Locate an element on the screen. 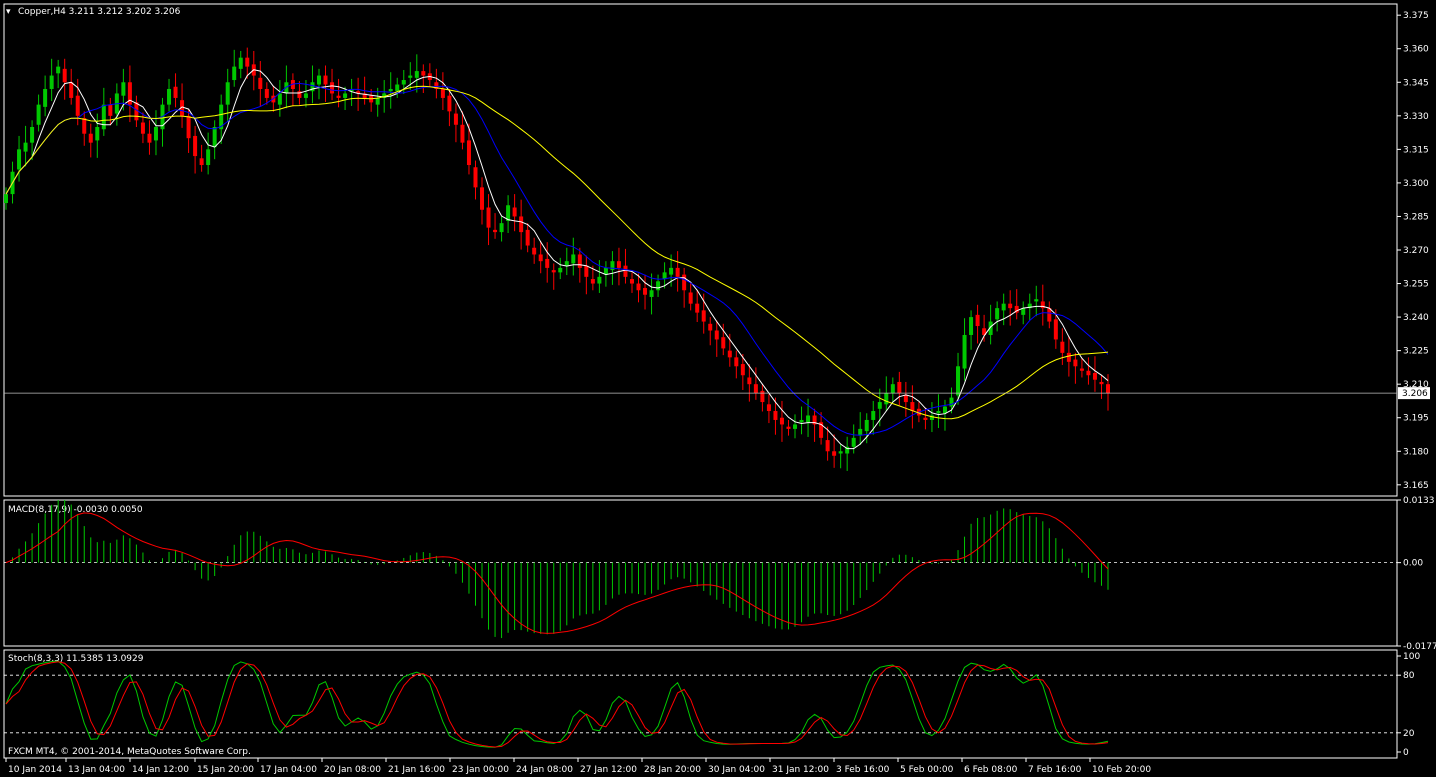 The image size is (1436, 777). macd-y-tick-label: -0.0177 is located at coordinates (1419, 647).